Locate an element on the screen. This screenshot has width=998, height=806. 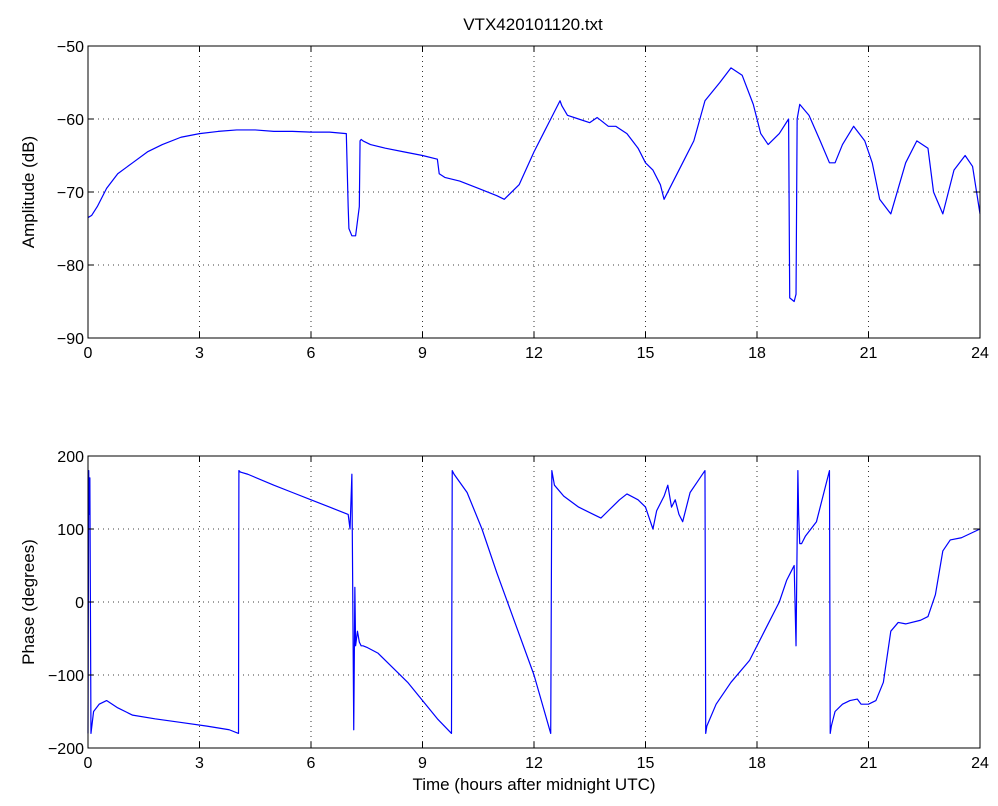
amplitude-x-tick-label: 18 is located at coordinates (757, 353).